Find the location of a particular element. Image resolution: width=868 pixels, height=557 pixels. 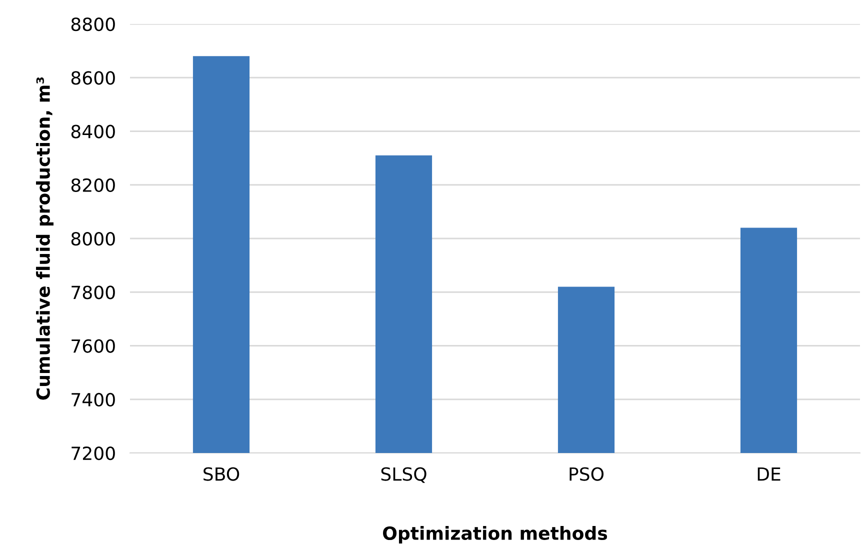

y-tick-label: 8000 is located at coordinates (93, 239).